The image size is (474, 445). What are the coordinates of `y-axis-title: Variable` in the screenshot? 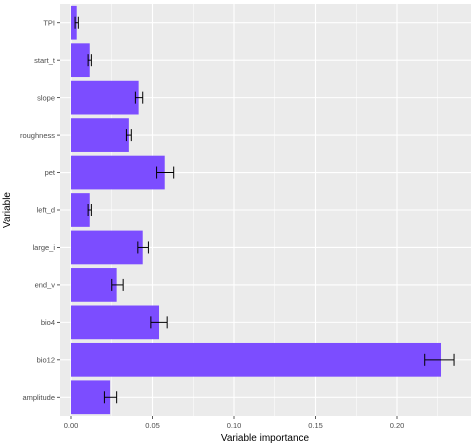 It's located at (7, 210).